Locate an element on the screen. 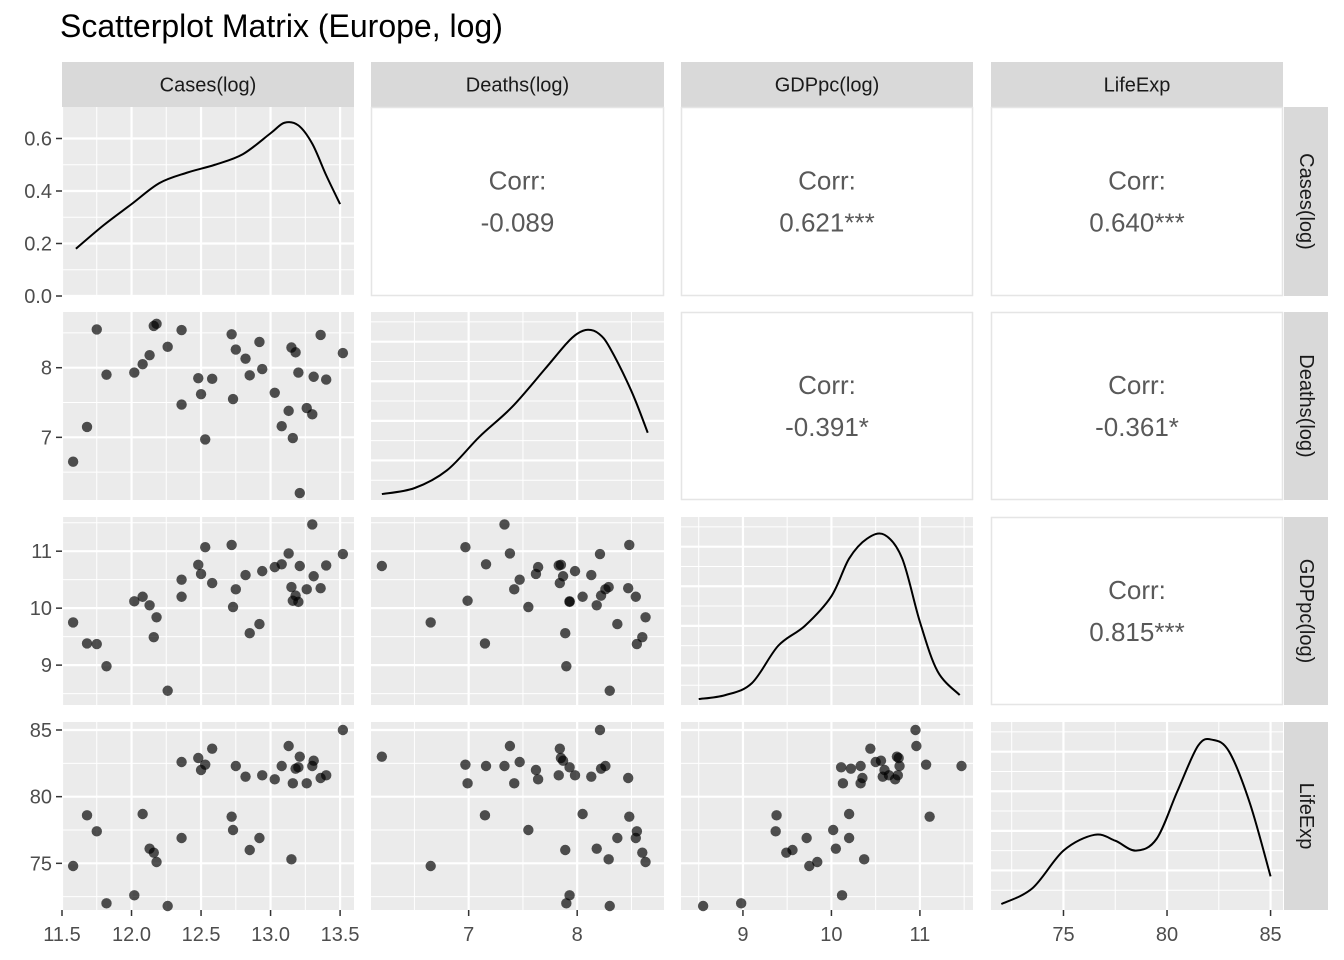 The height and width of the screenshot is (960, 1344). row-strip-label-lifeexp: LifeExp is located at coordinates (1306, 816).